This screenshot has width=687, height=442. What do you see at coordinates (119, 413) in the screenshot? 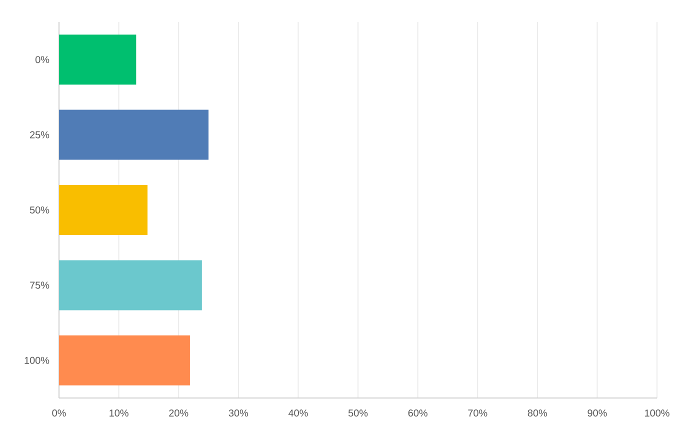
I see `x-tick-label: 10%` at bounding box center [119, 413].